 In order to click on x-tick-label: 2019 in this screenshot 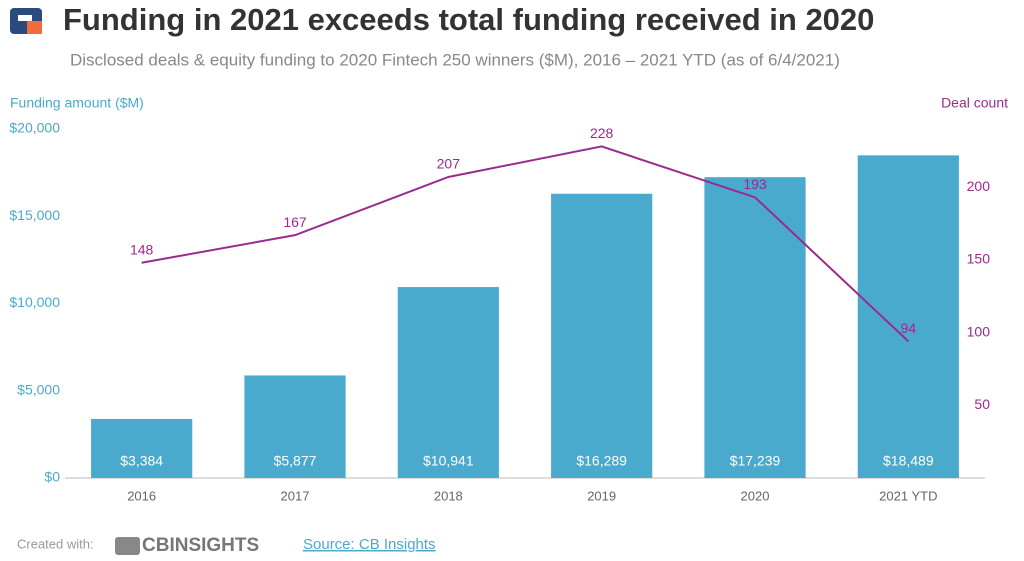, I will do `click(601, 495)`.